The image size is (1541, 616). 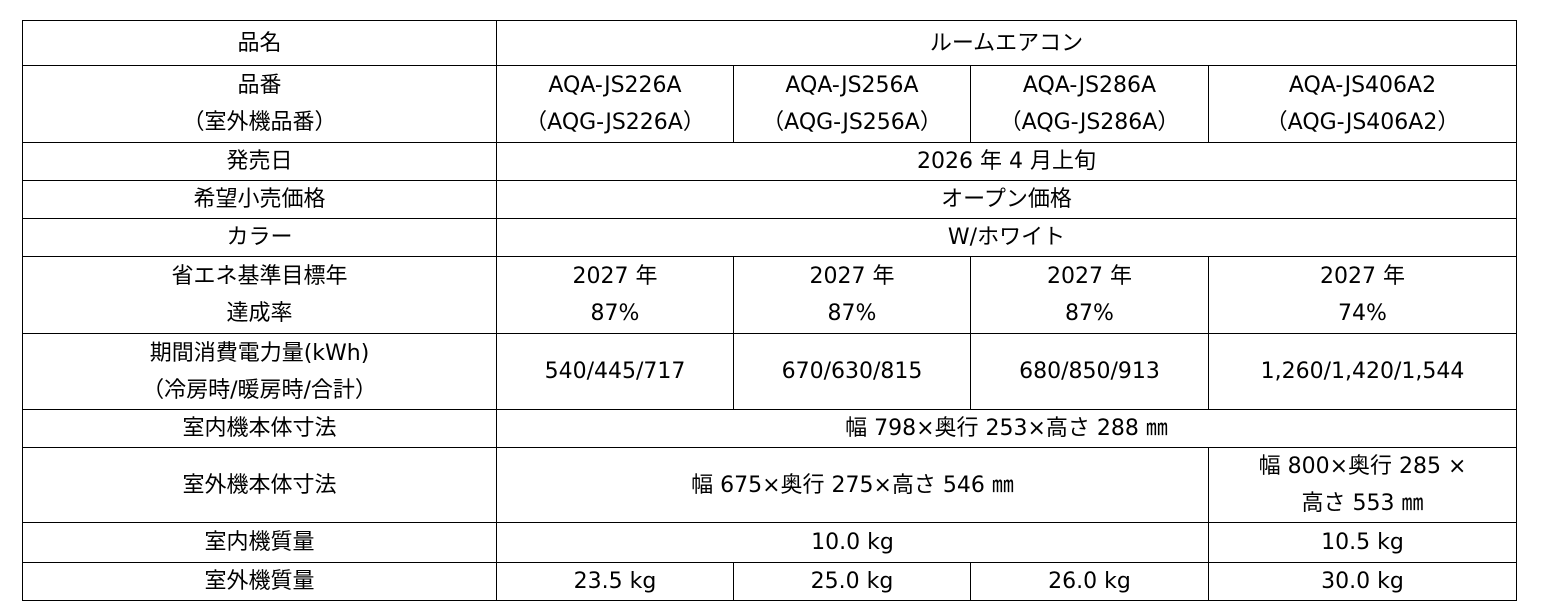 I want to click on value-cell: 1,260/1,420/1,544, so click(x=1362, y=371).